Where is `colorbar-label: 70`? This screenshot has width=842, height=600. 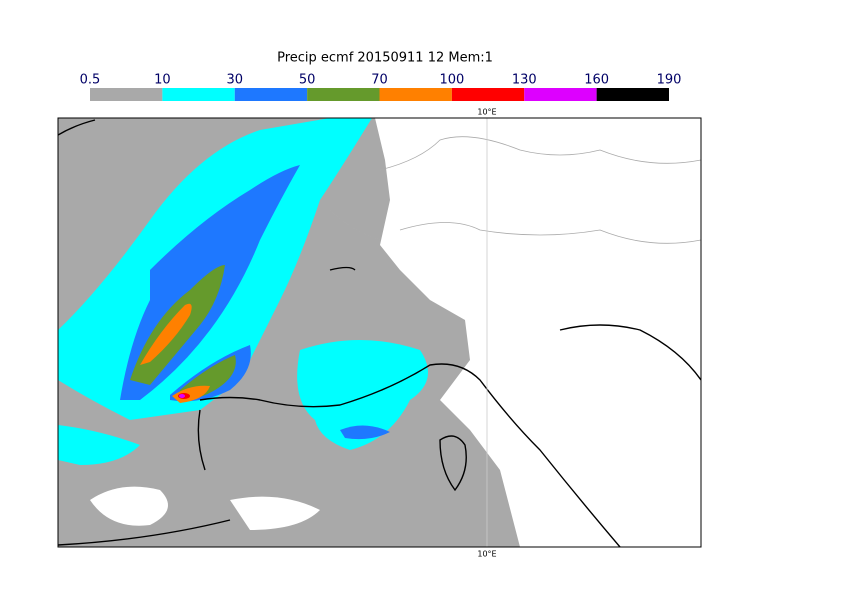 colorbar-label: 70 is located at coordinates (379, 80).